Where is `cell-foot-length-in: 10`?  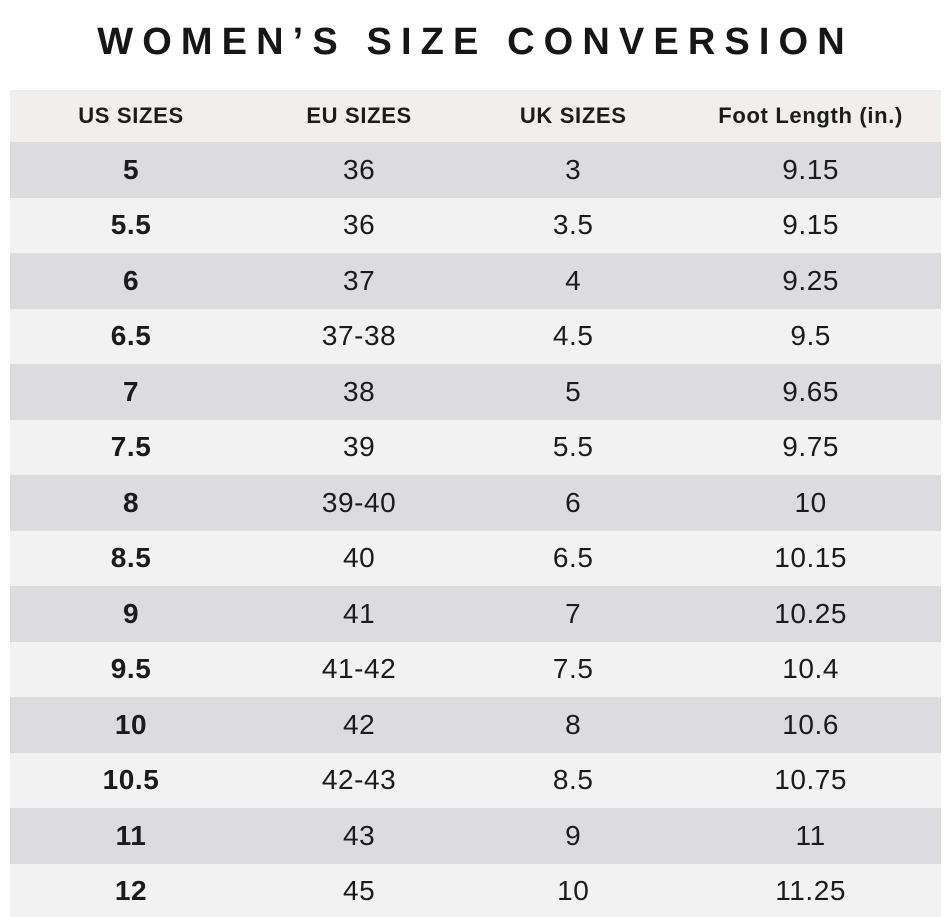
cell-foot-length-in: 10 is located at coordinates (810, 502).